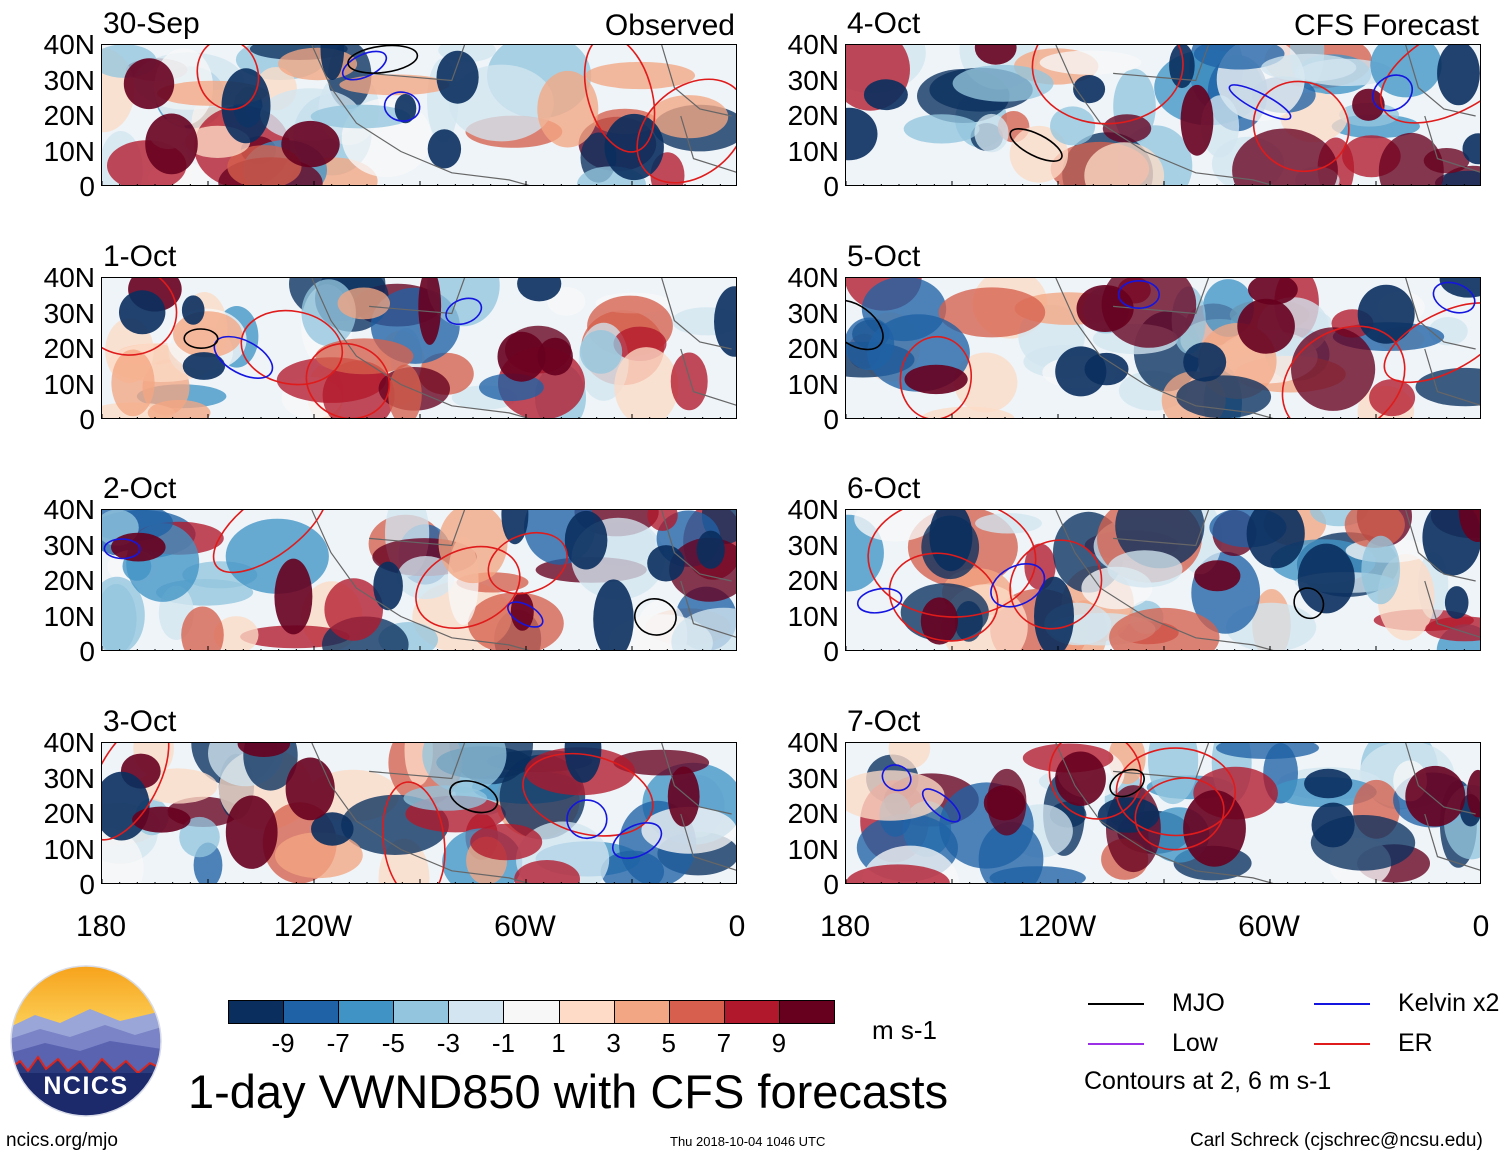 Image resolution: width=1510 pixels, height=1157 pixels. Describe the element at coordinates (1386, 25) in the screenshot. I see `panel-tag: CFS Forecast` at that location.